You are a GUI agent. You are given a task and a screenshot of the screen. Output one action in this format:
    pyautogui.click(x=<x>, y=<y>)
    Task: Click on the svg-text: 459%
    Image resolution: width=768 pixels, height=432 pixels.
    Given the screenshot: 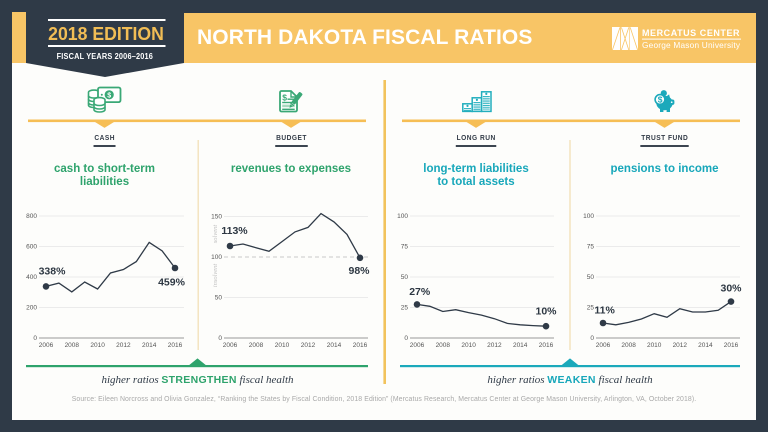 What is the action you would take?
    pyautogui.click(x=172, y=283)
    